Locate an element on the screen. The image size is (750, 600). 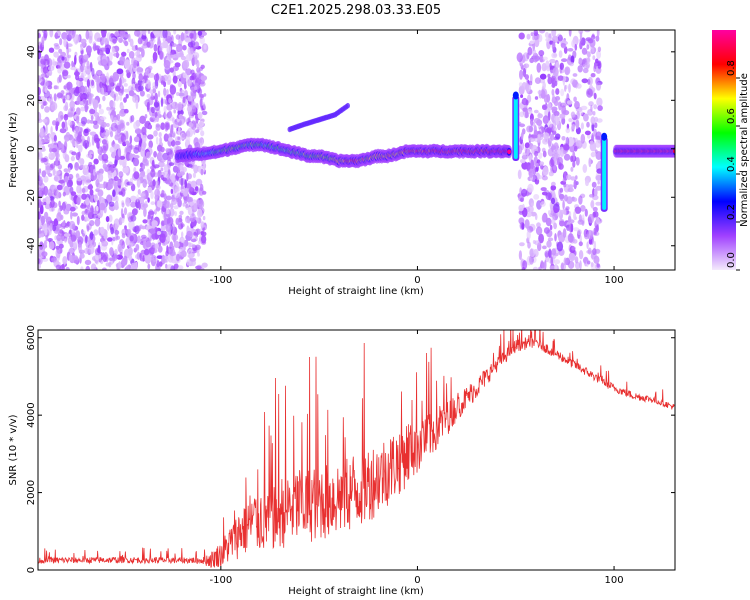
colorbar-tick-label: 0.6 is located at coordinates (731, 116).